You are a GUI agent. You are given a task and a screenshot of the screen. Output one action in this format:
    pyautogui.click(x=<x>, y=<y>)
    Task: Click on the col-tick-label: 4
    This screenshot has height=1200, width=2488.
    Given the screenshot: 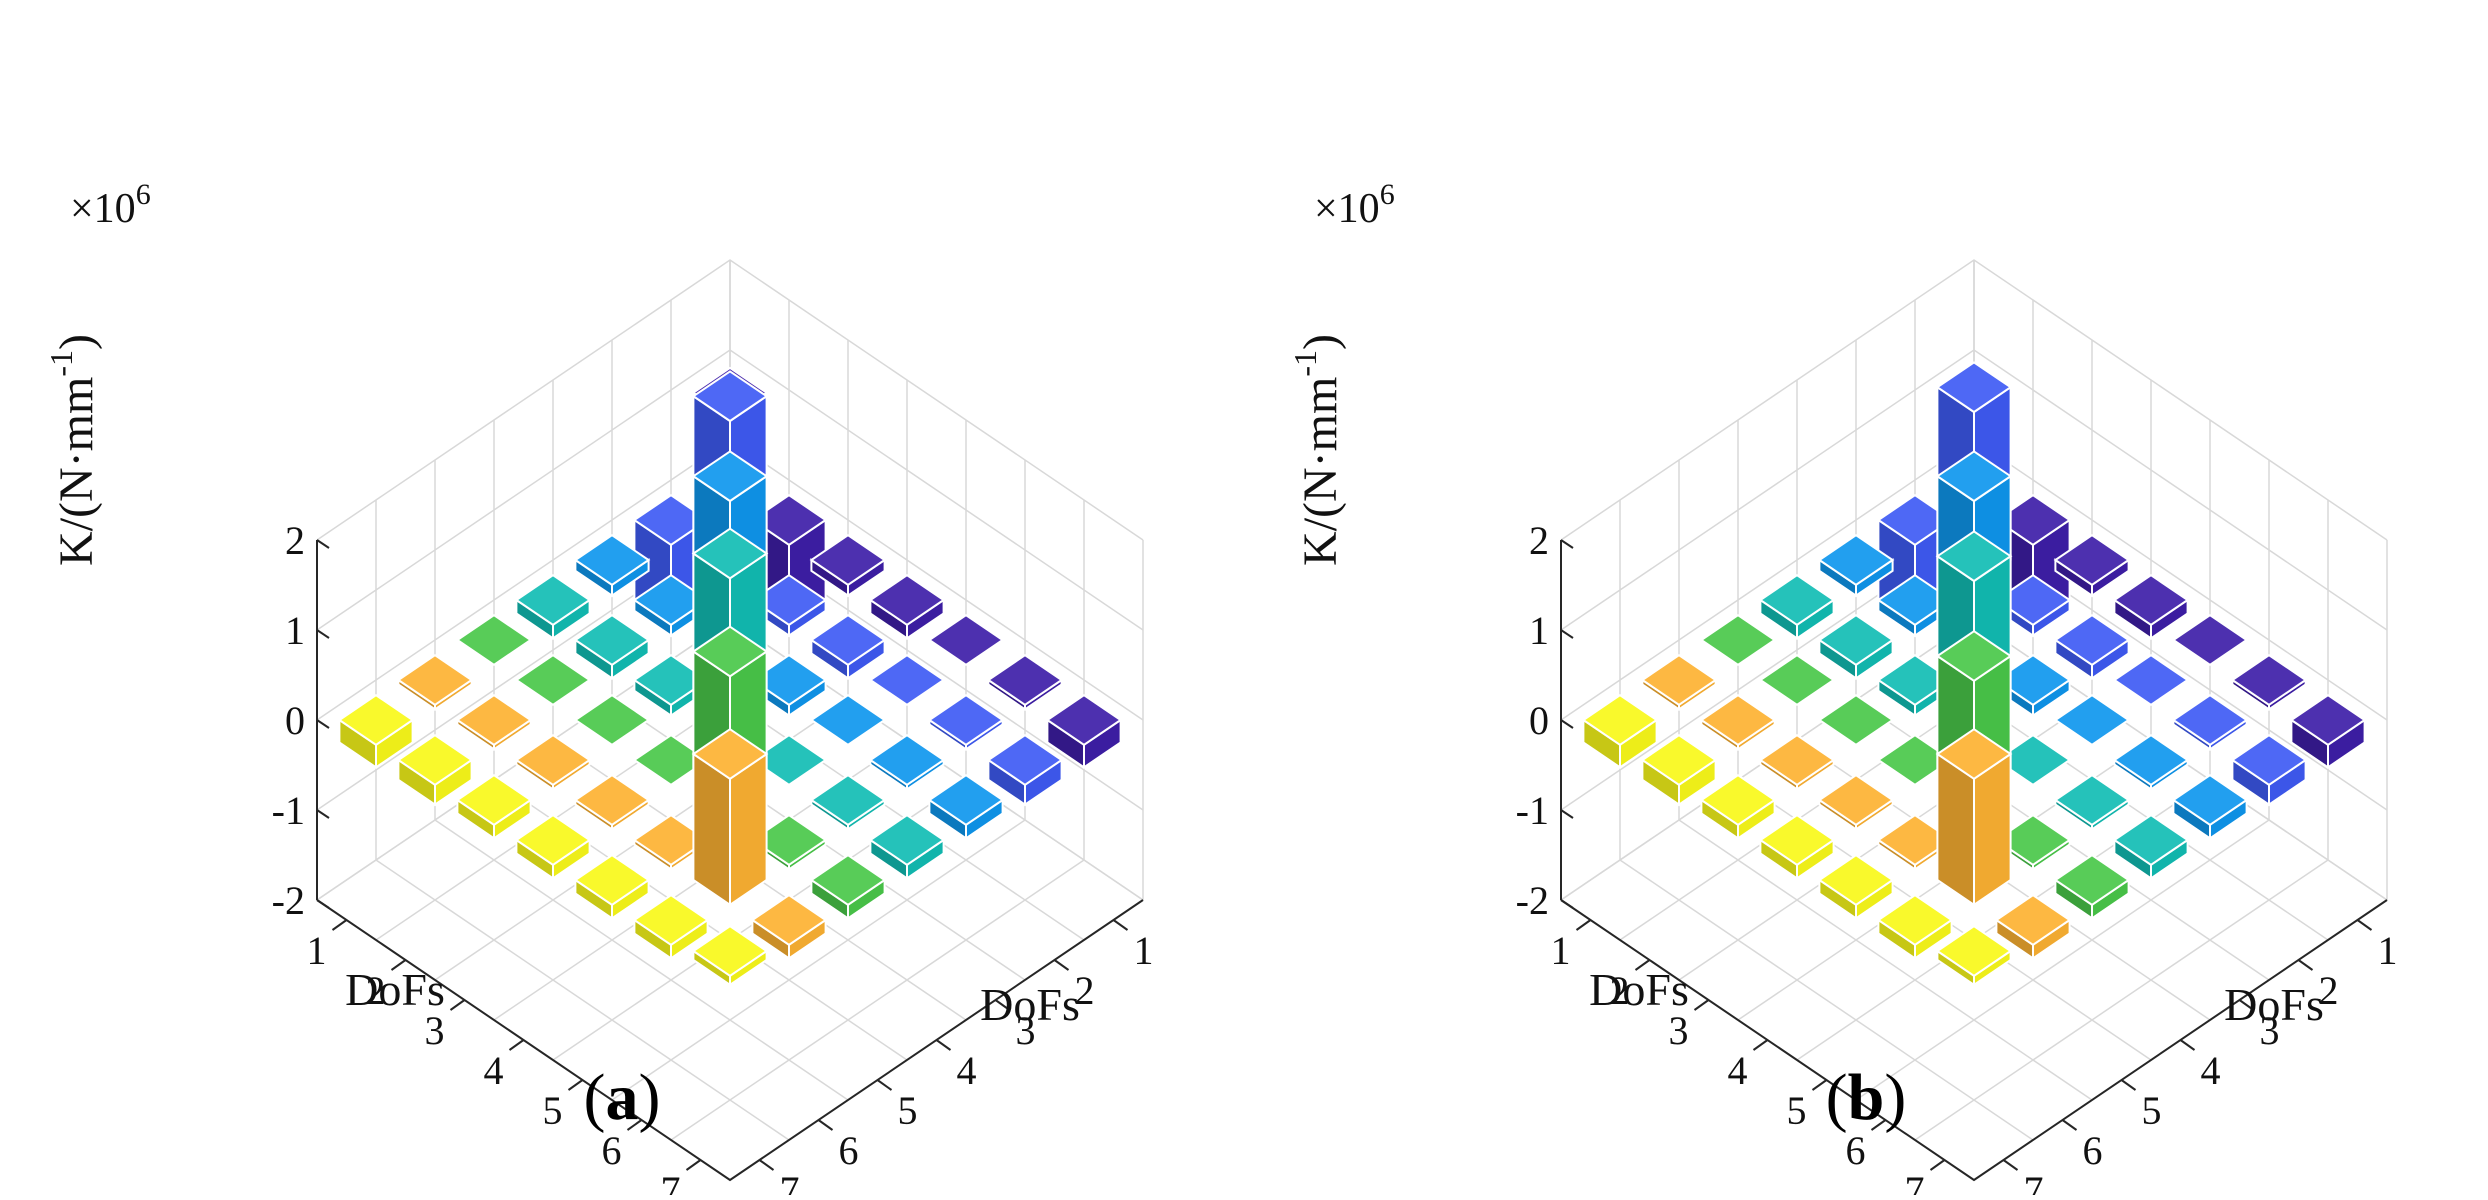 What is the action you would take?
    pyautogui.click(x=967, y=1070)
    